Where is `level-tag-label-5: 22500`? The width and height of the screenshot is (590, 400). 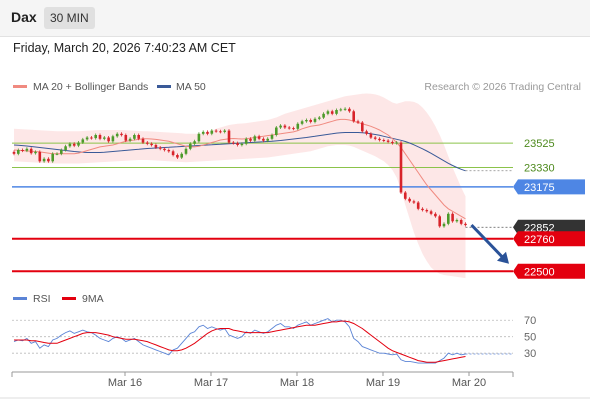
level-tag-label-5: 22500 is located at coordinates (539, 272).